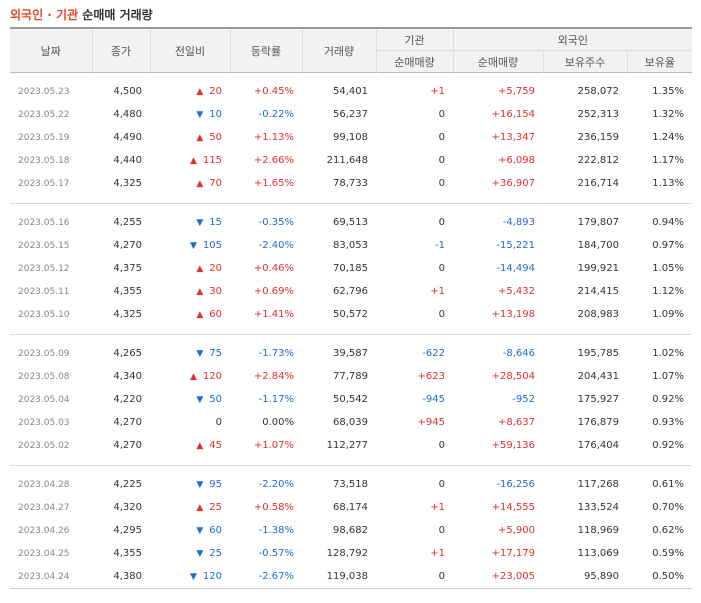 Image resolution: width=701 pixels, height=603 pixels. I want to click on rate-cell: +1.07%, so click(273, 445).